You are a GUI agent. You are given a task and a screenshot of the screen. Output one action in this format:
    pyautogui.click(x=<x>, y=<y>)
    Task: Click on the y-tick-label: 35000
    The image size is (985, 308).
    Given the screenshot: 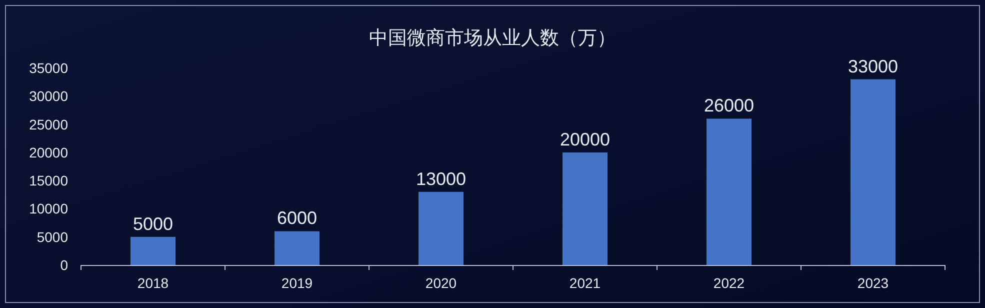 What is the action you would take?
    pyautogui.click(x=48, y=68)
    